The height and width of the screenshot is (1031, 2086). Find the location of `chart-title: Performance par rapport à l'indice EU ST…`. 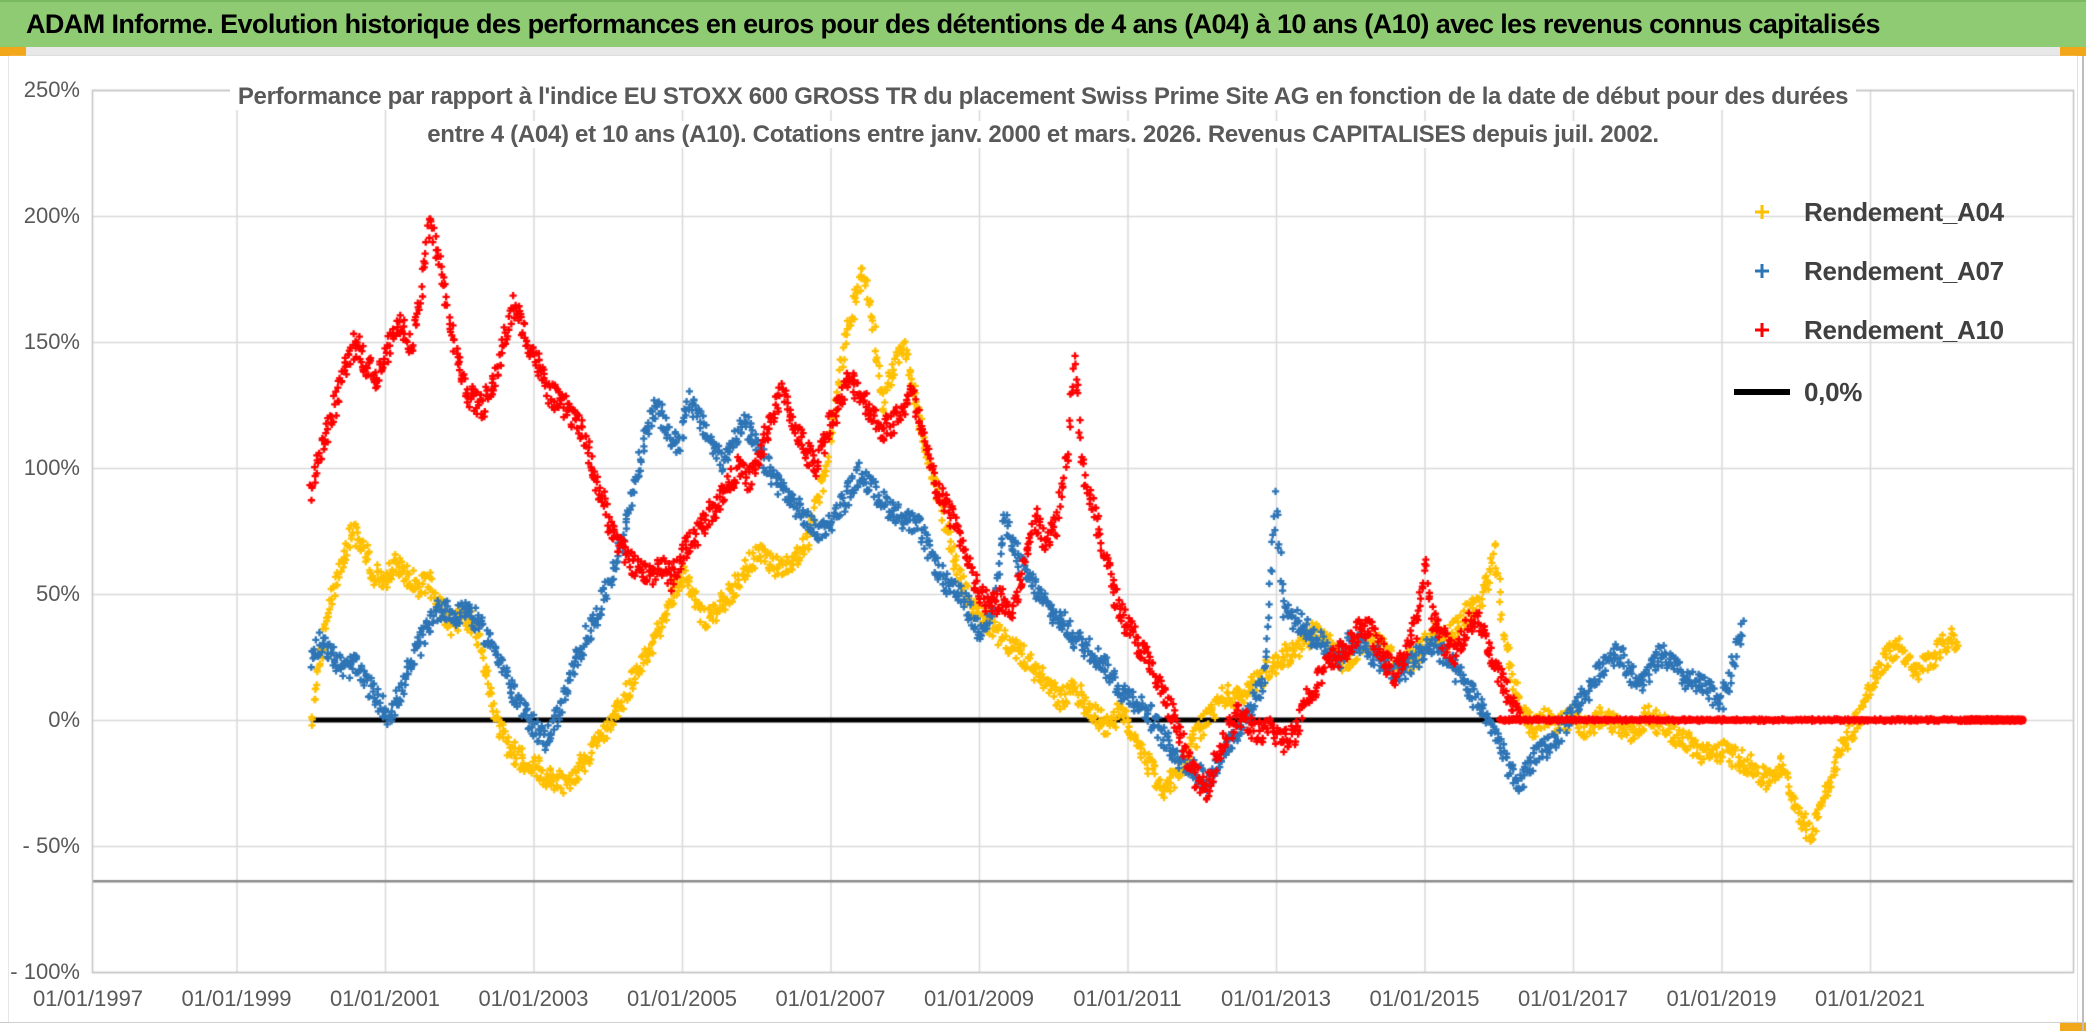

chart-title: Performance par rapport à l'indice EU ST… is located at coordinates (1043, 116).